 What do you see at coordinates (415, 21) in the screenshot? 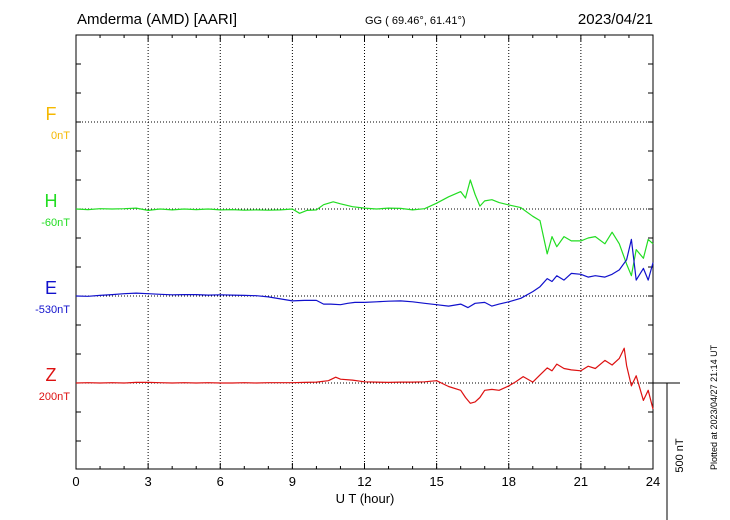
I see `geographic-coords: GG ( 69.46°, 61.41°)` at bounding box center [415, 21].